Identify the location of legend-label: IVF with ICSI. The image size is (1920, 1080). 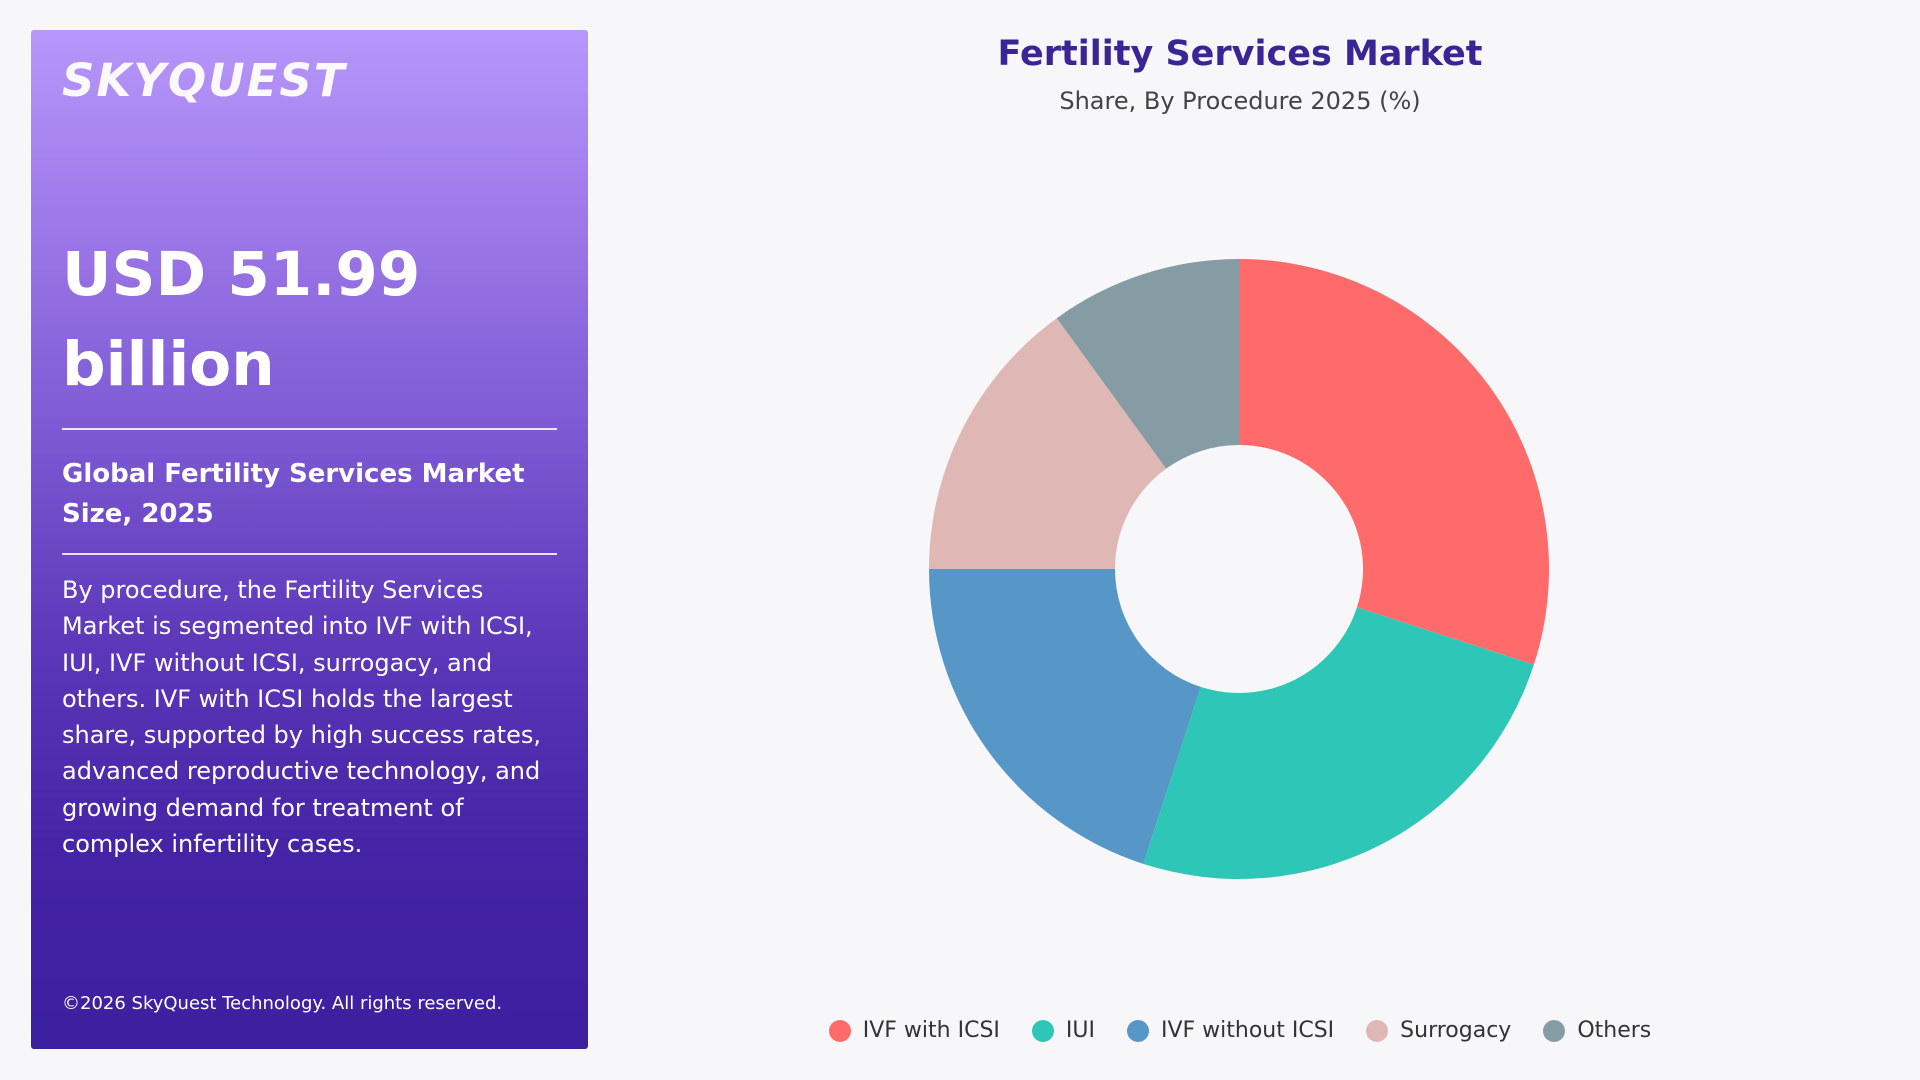
(931, 1030).